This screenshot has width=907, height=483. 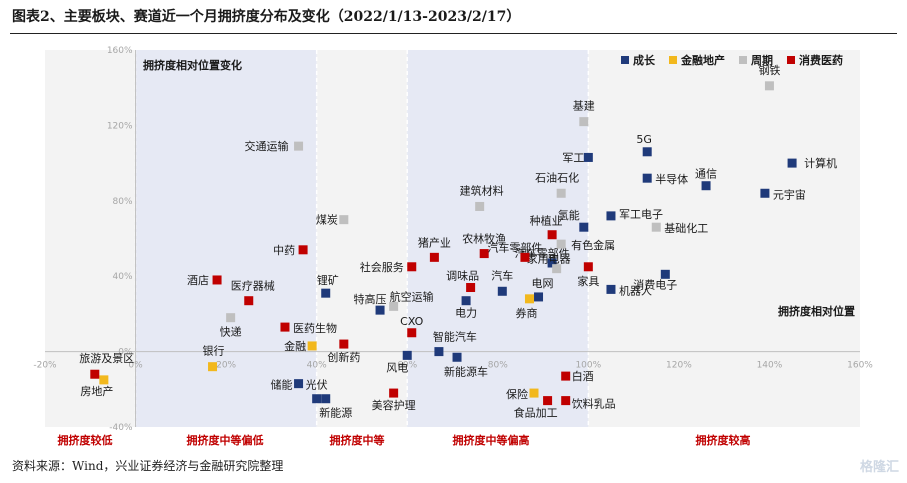 I want to click on point-label-2-8: 快递, so click(x=231, y=332).